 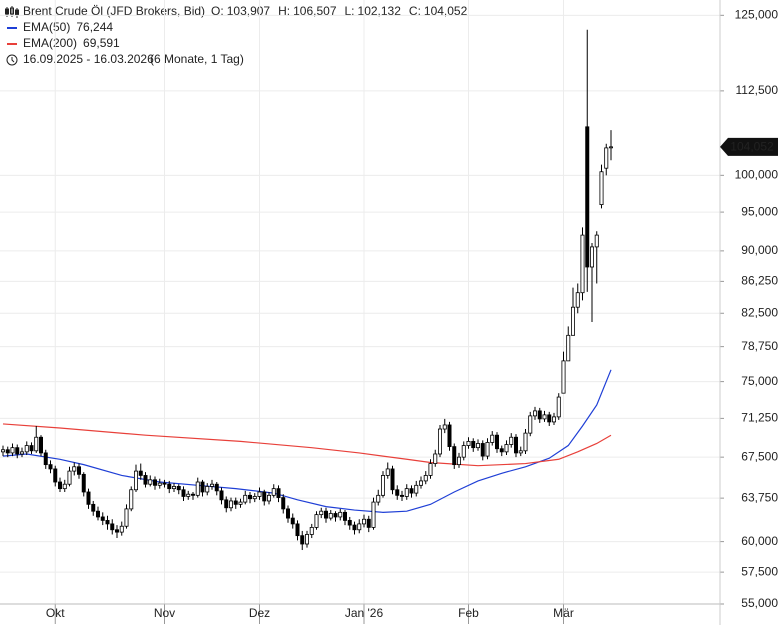 I want to click on y-tick-label: 75,000, so click(x=759, y=381).